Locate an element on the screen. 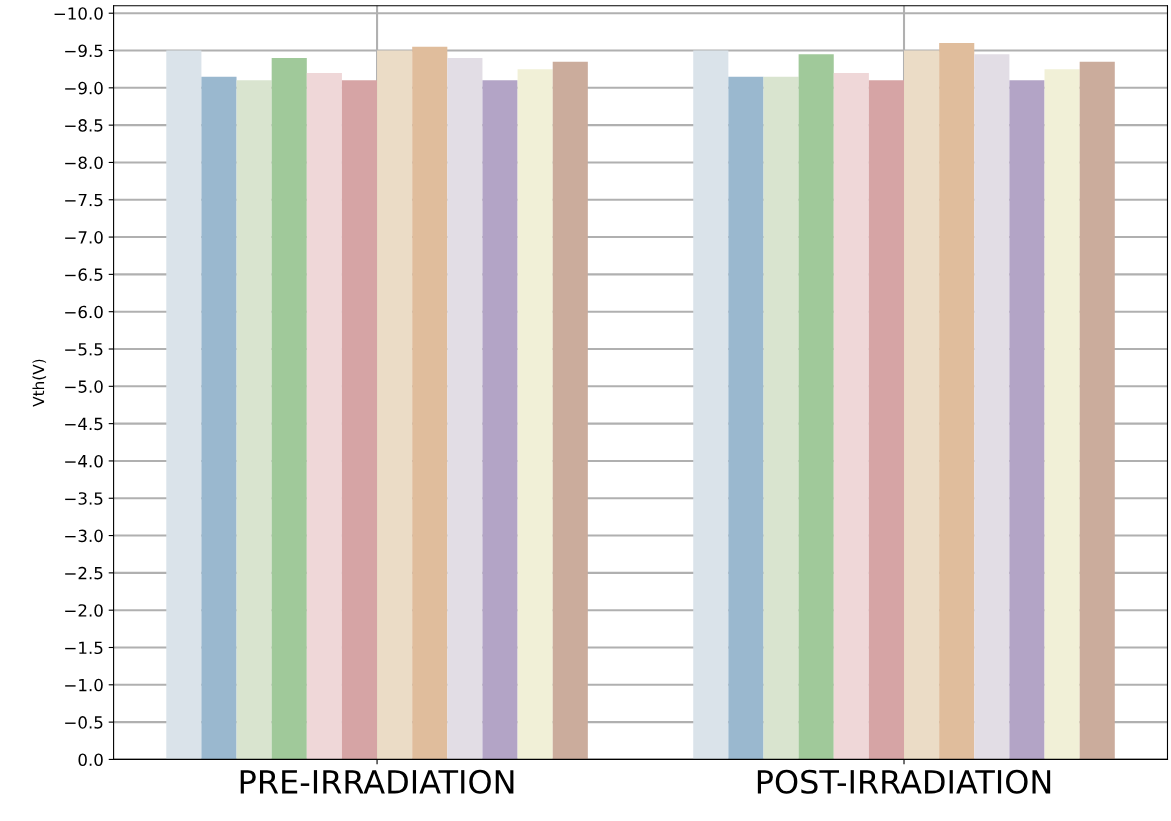  y-tick-label: −3.0 is located at coordinates (84, 536).